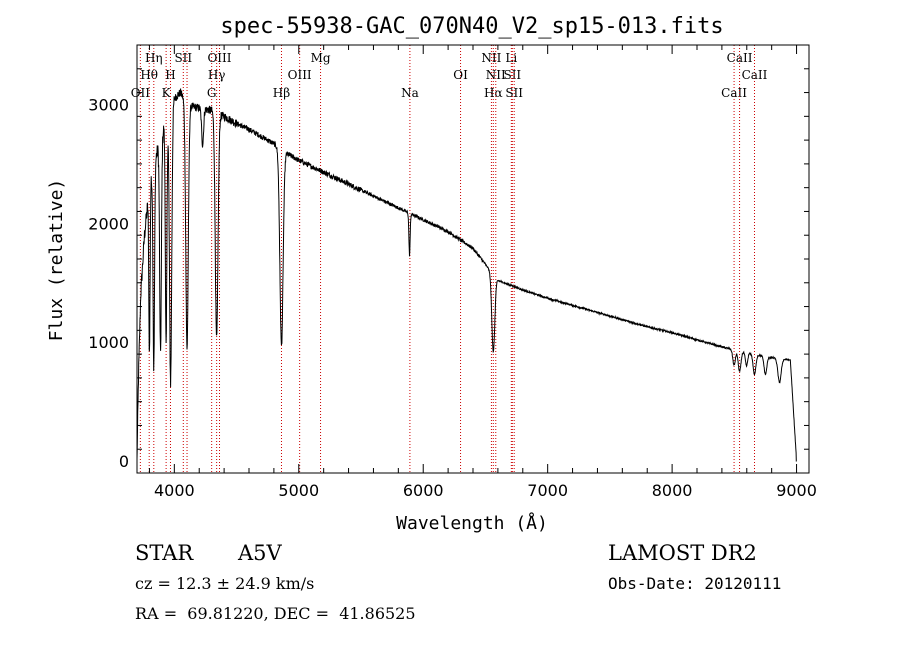 The image size is (900, 650). Describe the element at coordinates (321, 58) in the screenshot. I see `line-marker-label: Mg` at that location.